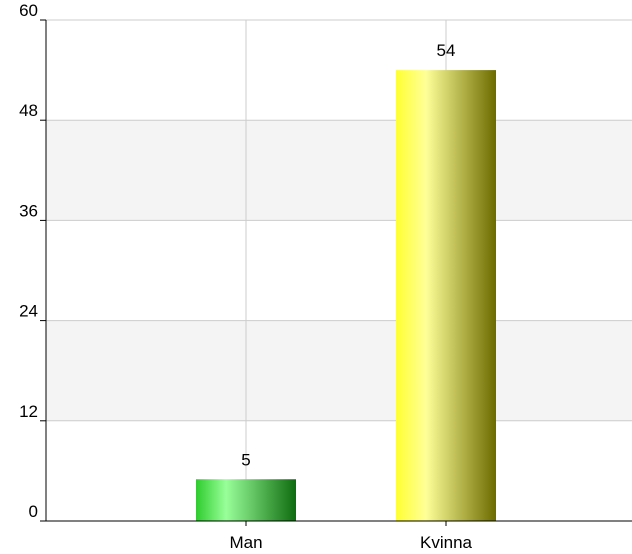 The width and height of the screenshot is (632, 554). What do you see at coordinates (33, 511) in the screenshot?
I see `y-tick-label: 0` at bounding box center [33, 511].